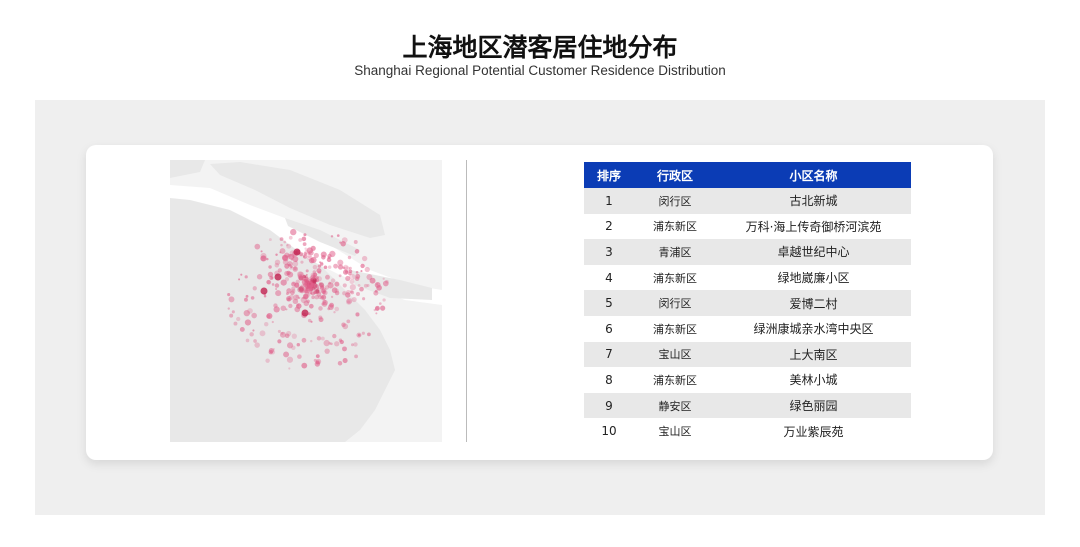 This screenshot has width=1080, height=547. What do you see at coordinates (282, 316) in the screenshot?
I see `mainland` at bounding box center [282, 316].